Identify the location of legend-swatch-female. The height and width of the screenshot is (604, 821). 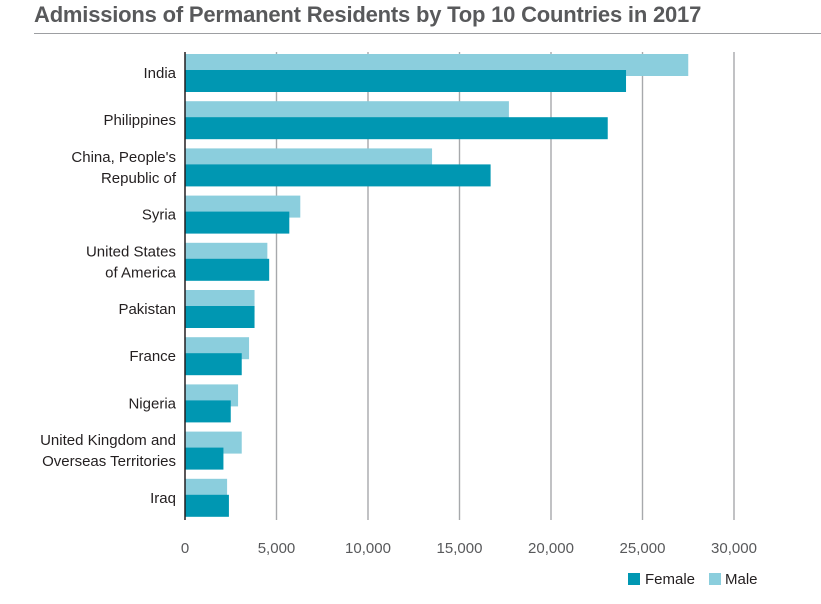
(634, 579).